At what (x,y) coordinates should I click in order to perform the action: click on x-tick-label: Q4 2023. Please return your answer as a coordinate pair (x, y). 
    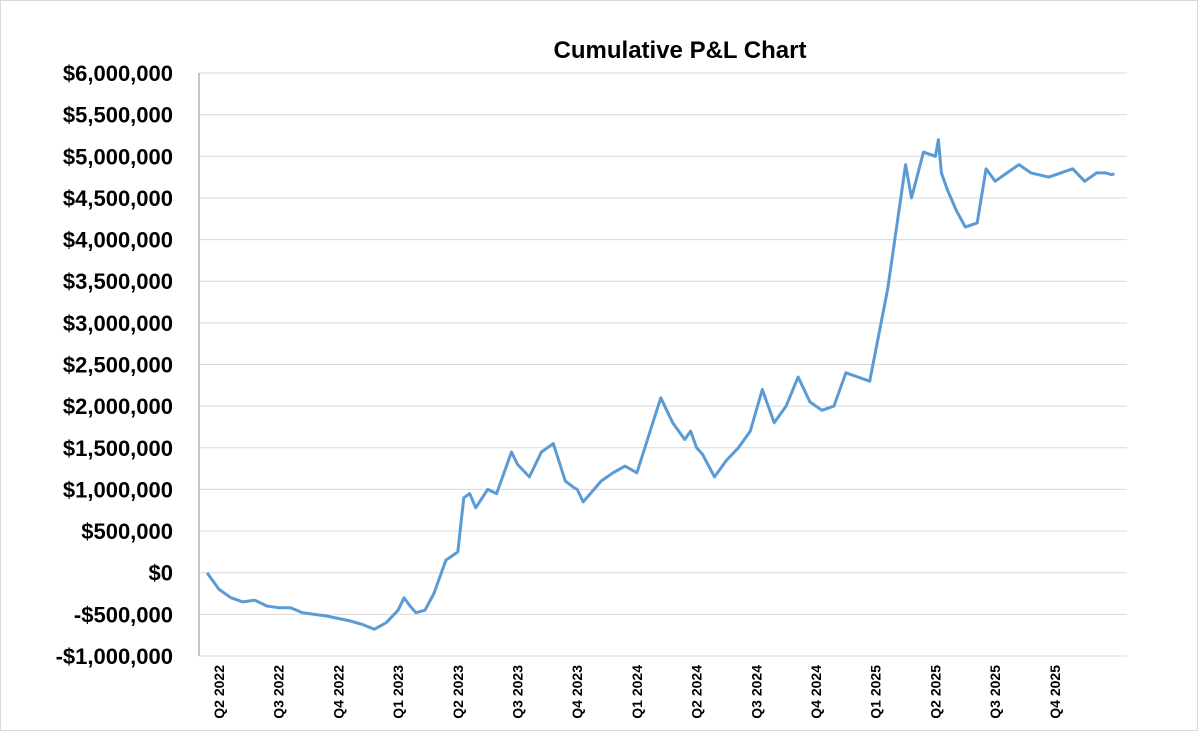
    Looking at the image, I should click on (577, 692).